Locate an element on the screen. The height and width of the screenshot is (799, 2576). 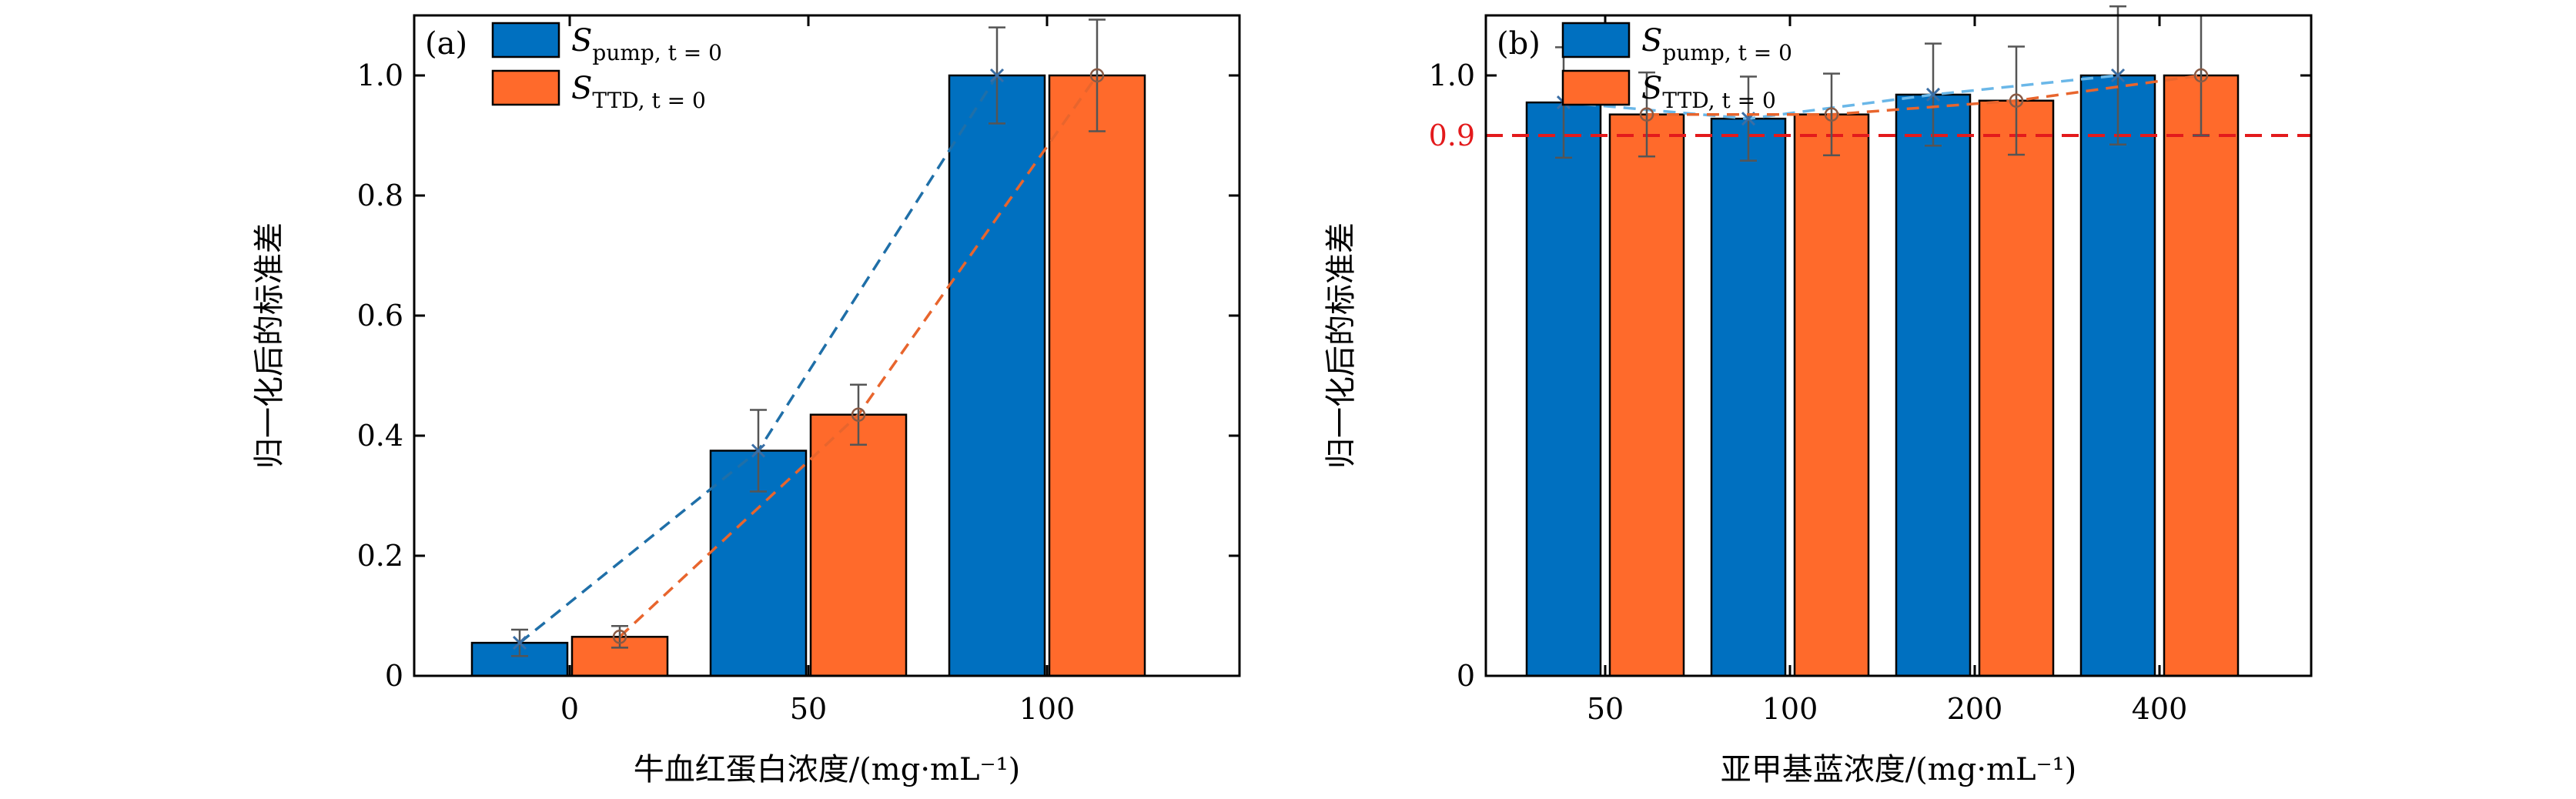
x-axis-title: 牛血红蛋白浓度/(mg·mL⁻¹) is located at coordinates (828, 769).